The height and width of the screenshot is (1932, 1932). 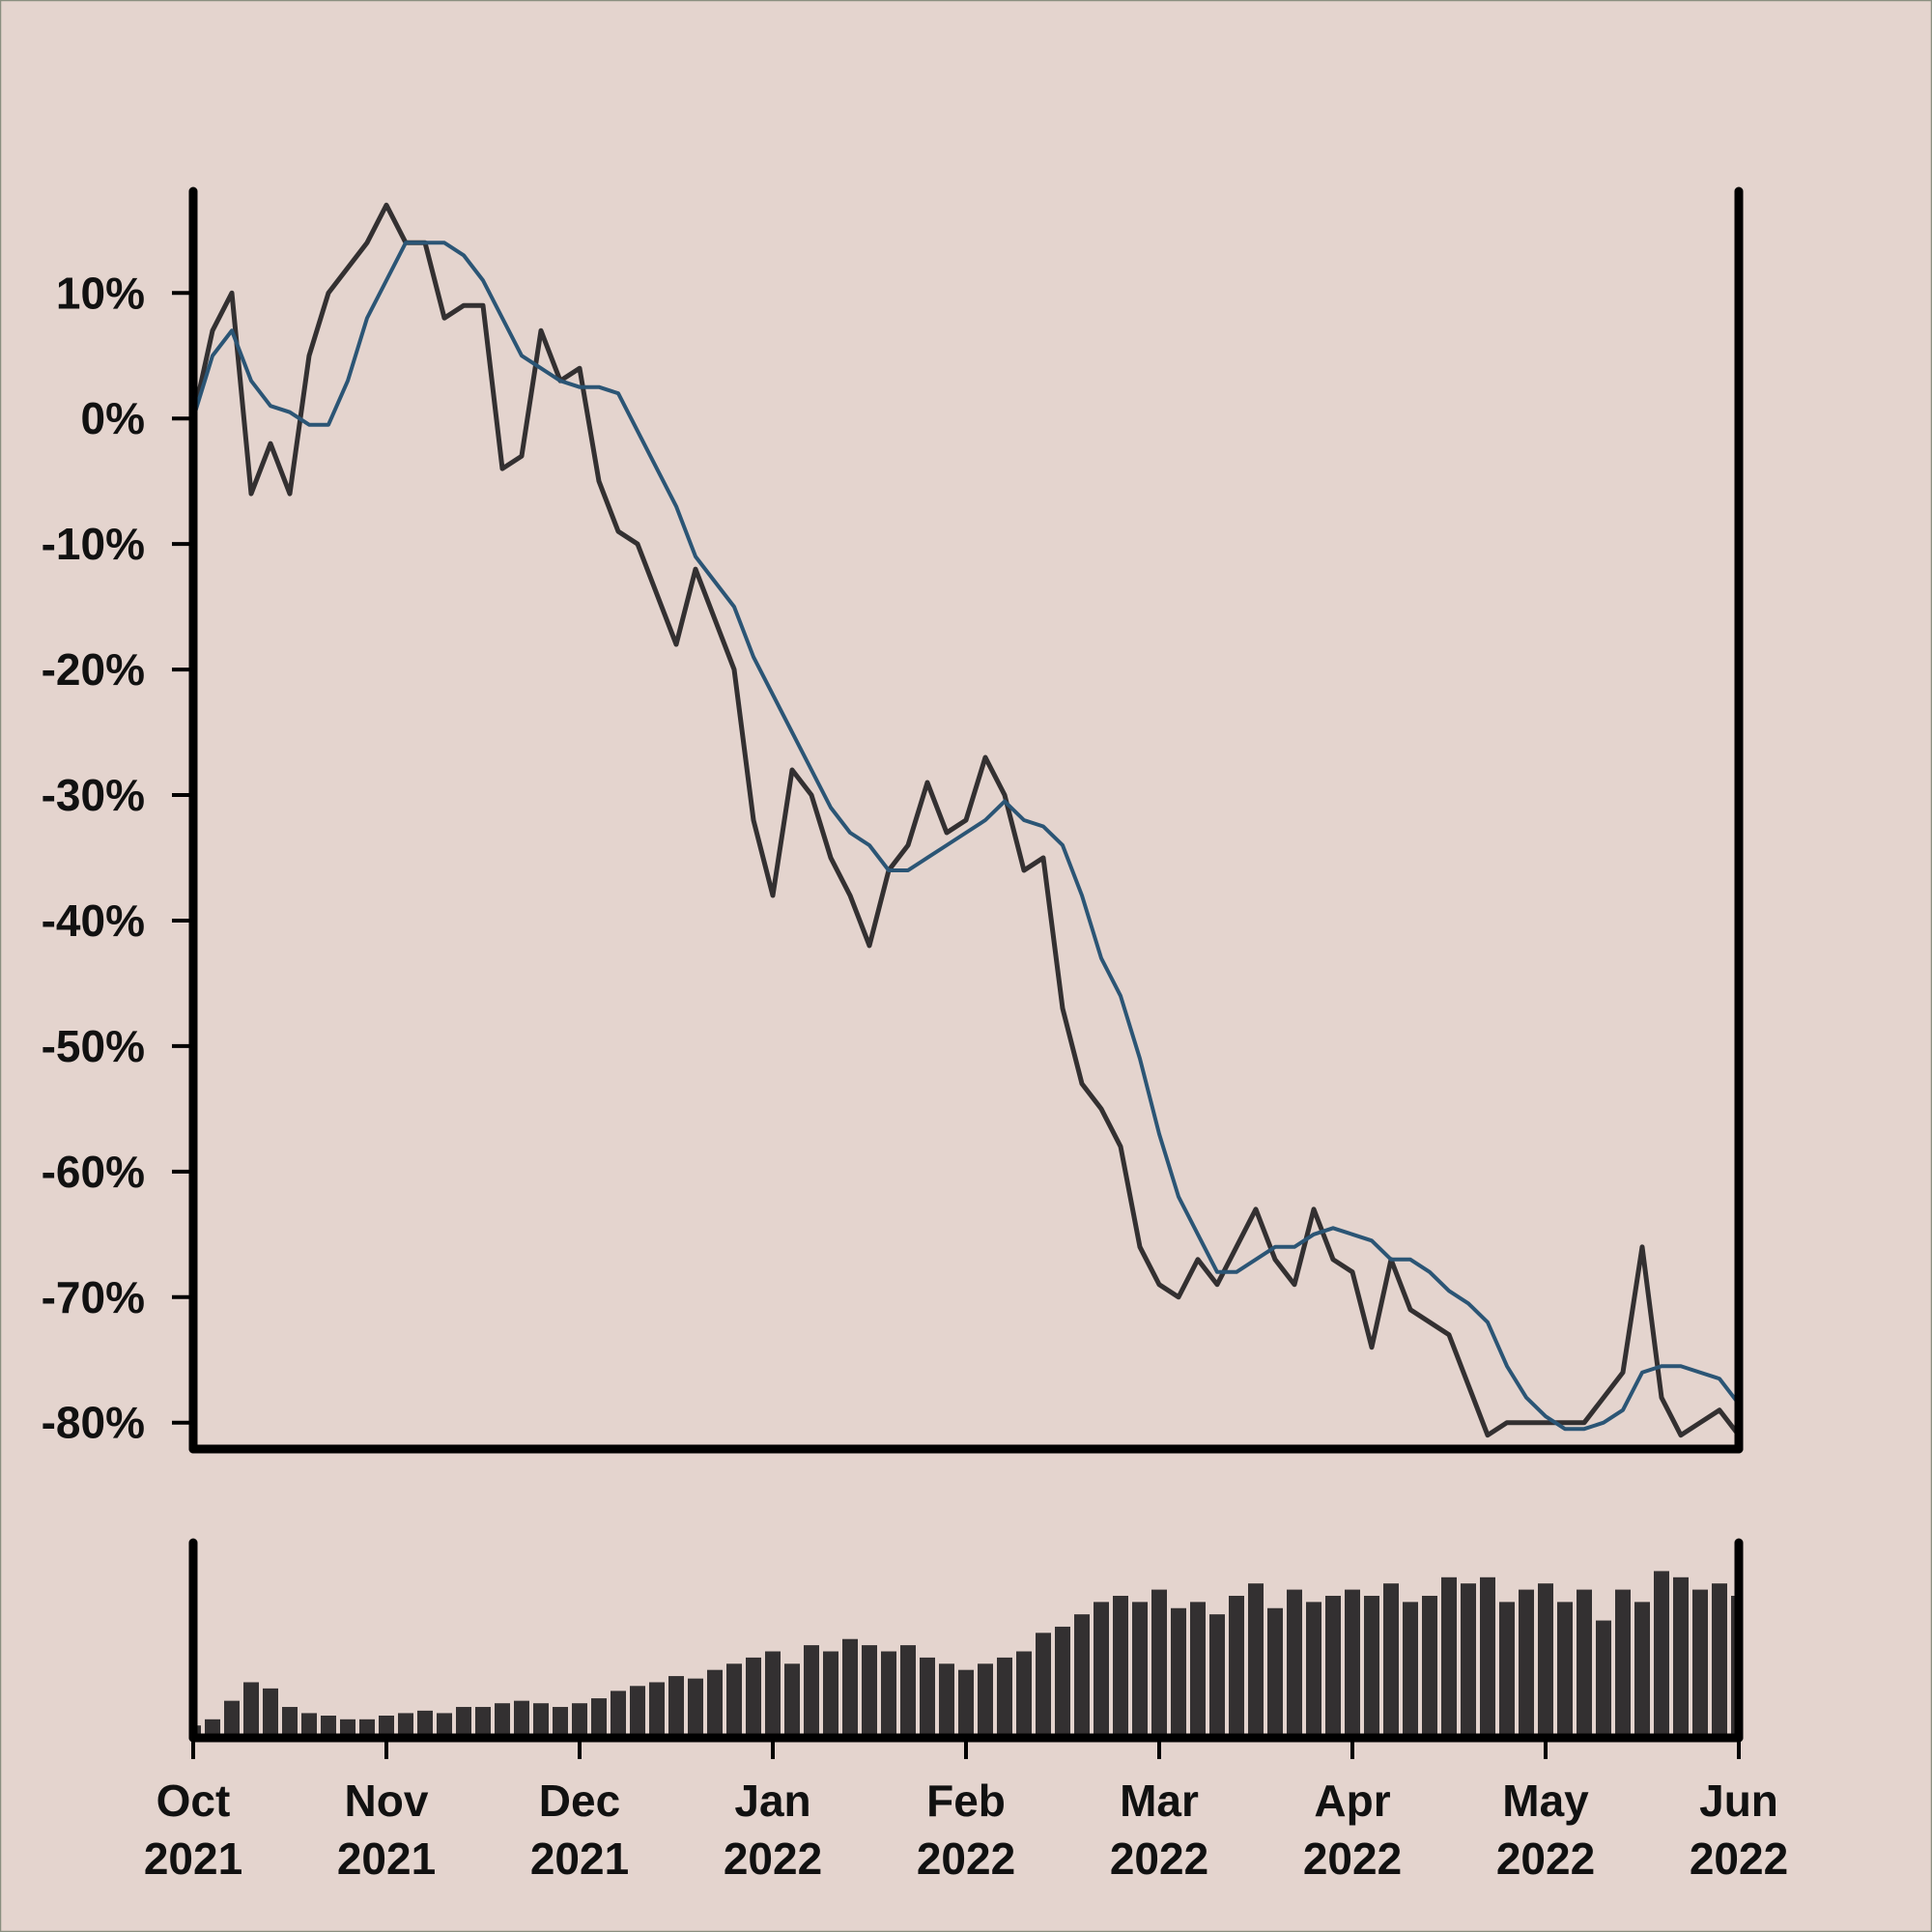 I want to click on y-tick-label: -20%, so click(x=93, y=669).